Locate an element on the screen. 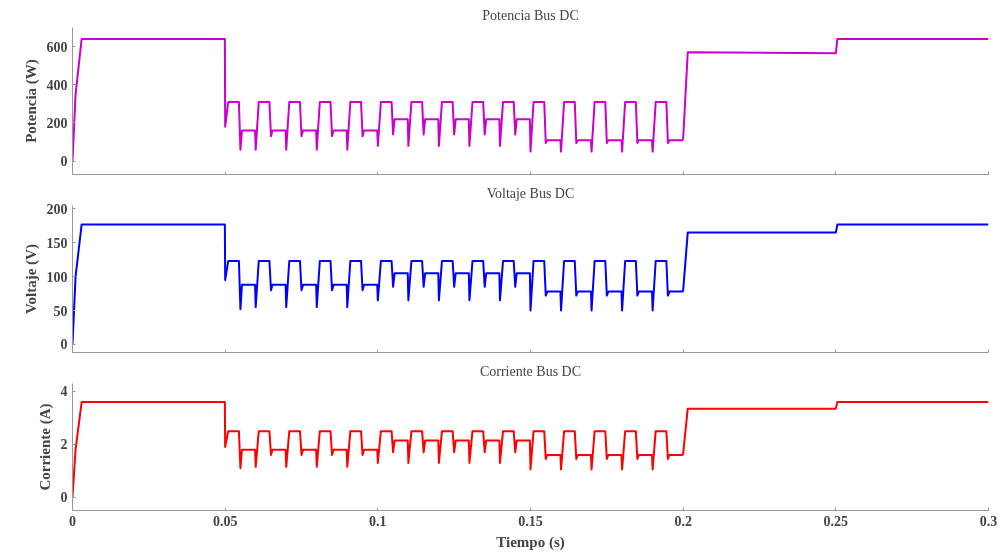 This screenshot has height=552, width=1008. y-axis-title: Voltaje (V) is located at coordinates (31, 279).